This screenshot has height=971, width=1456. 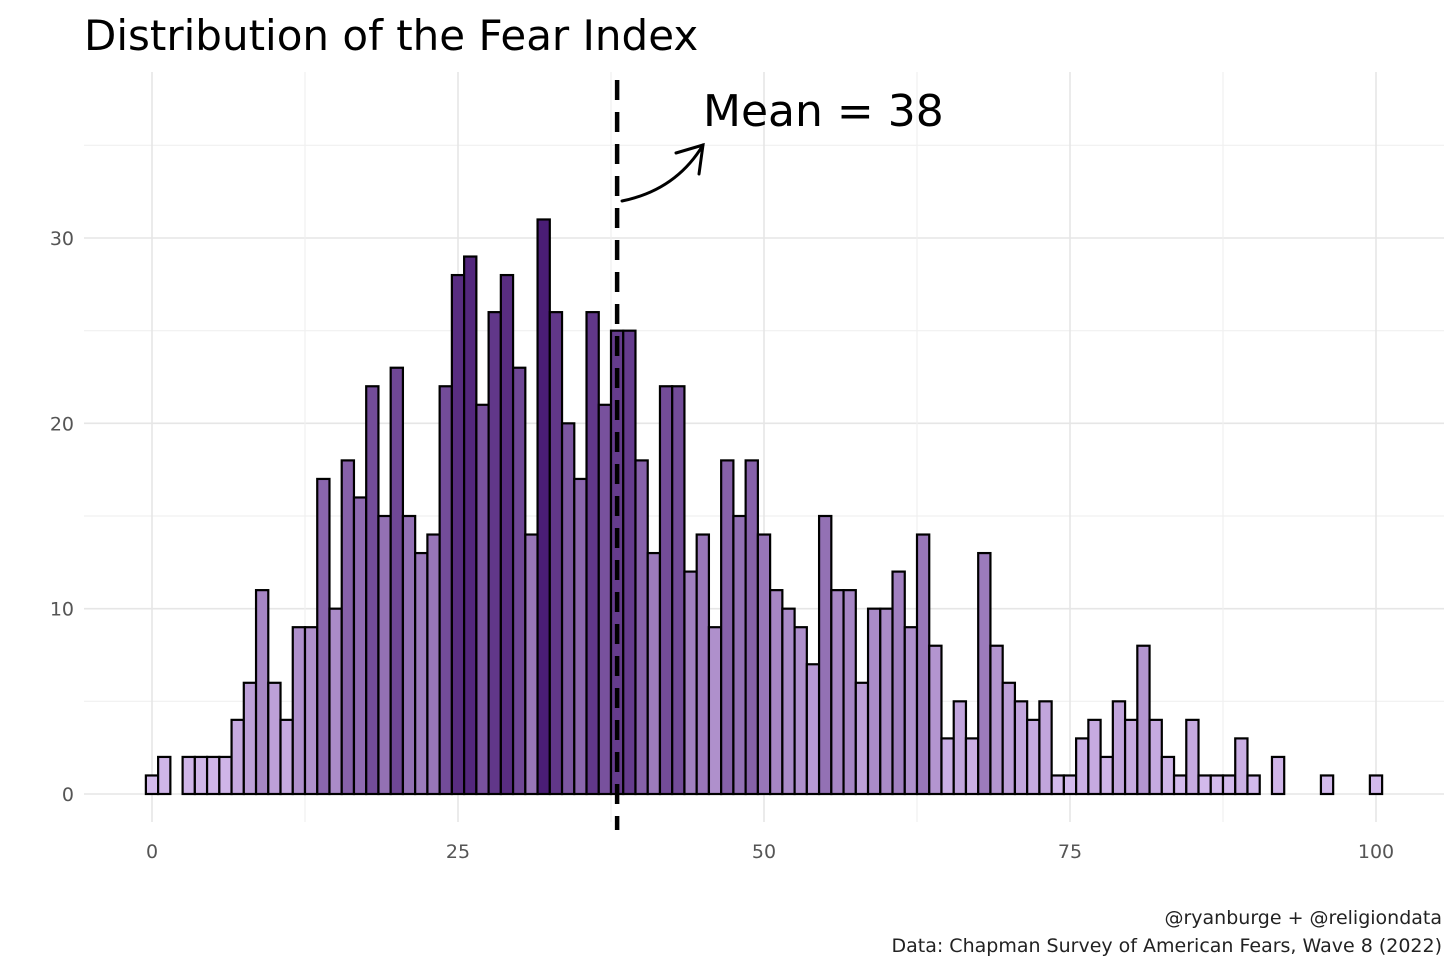 What do you see at coordinates (1376, 852) in the screenshot?
I see `x-tick-label: 100` at bounding box center [1376, 852].